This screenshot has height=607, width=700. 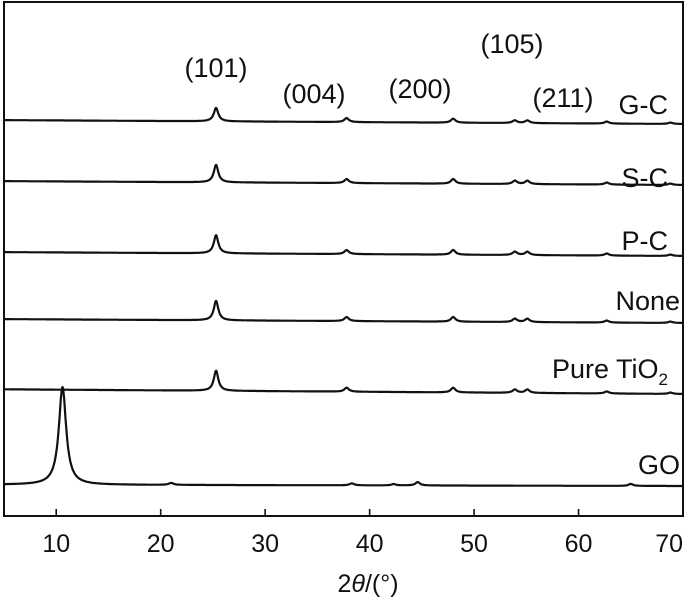 I want to click on x-tick-label-30: 30, so click(x=265, y=544).